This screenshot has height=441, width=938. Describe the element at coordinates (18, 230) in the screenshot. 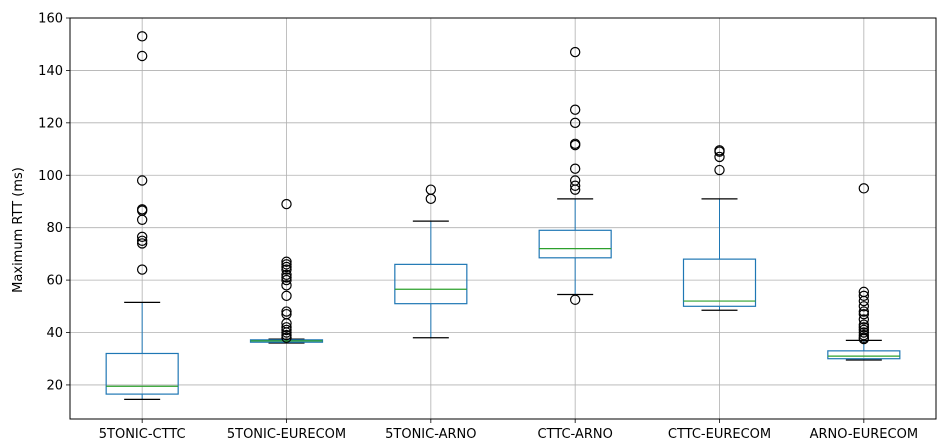

I see `y-axis-title: Maximum RTT (ms)` at that location.